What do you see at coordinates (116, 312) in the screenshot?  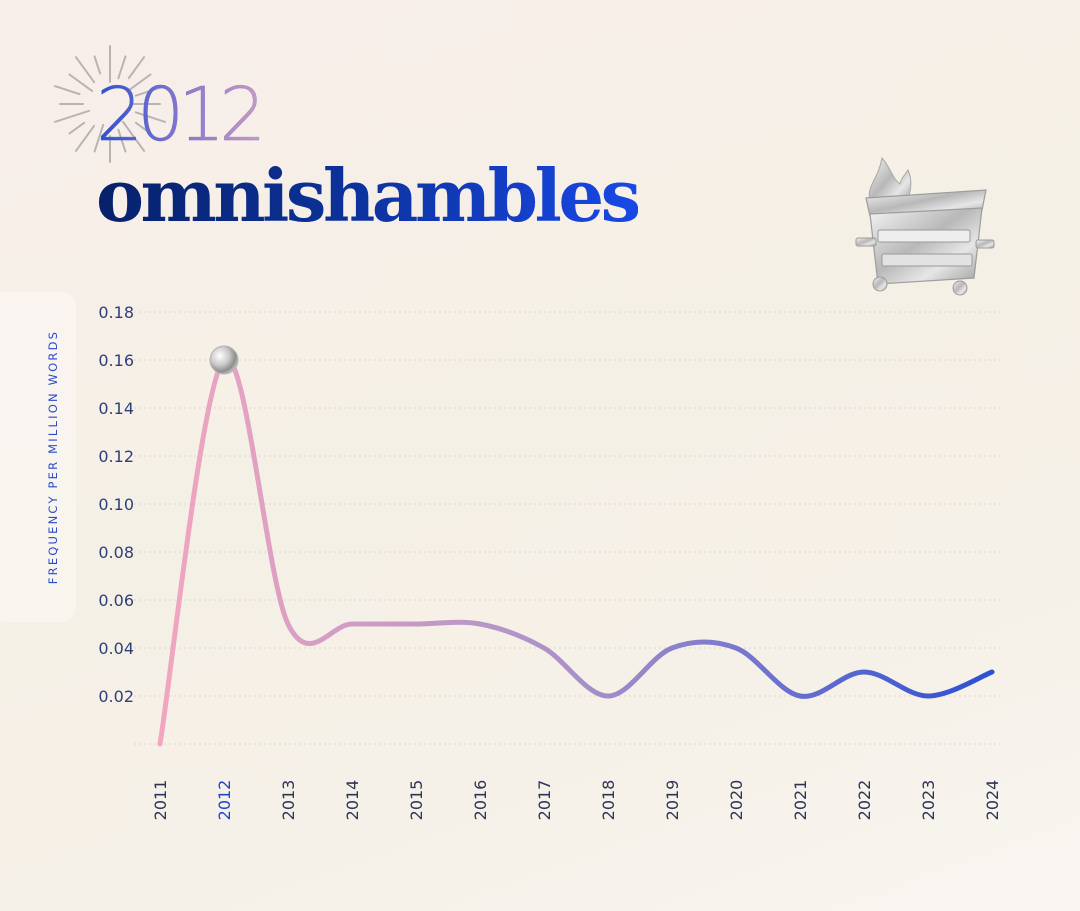 I see `y-tick-label: 0.18` at bounding box center [116, 312].